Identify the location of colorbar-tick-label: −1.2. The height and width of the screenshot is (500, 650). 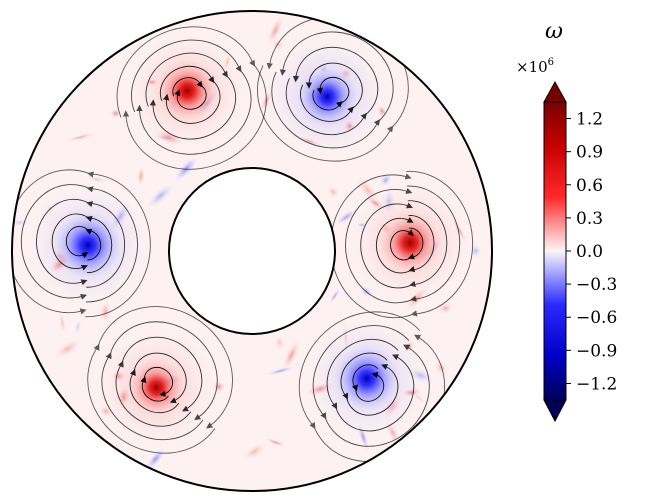
(596, 384).